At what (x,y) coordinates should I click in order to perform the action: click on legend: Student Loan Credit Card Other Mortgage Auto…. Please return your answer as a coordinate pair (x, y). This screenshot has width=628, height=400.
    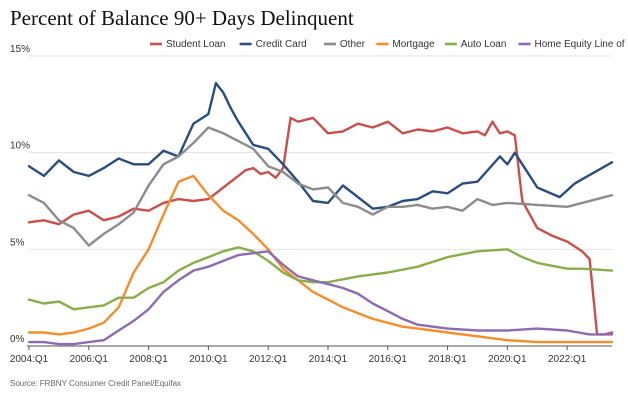
    Looking at the image, I should click on (389, 44).